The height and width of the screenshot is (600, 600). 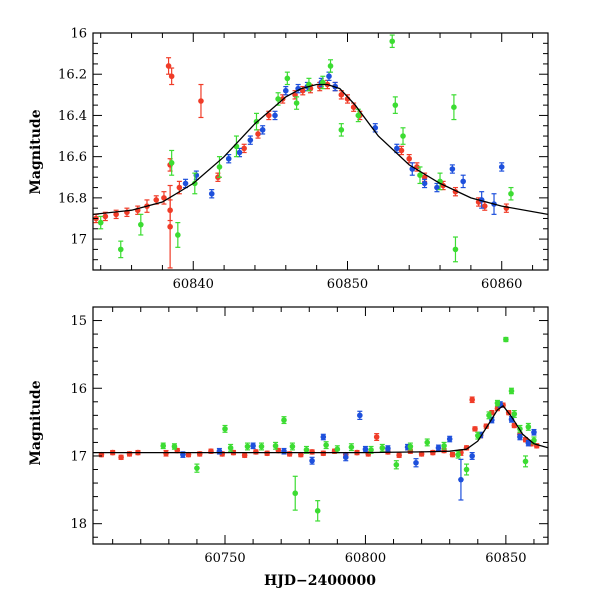 What do you see at coordinates (78, 240) in the screenshot?
I see `top-y-tick-label: 17` at bounding box center [78, 240].